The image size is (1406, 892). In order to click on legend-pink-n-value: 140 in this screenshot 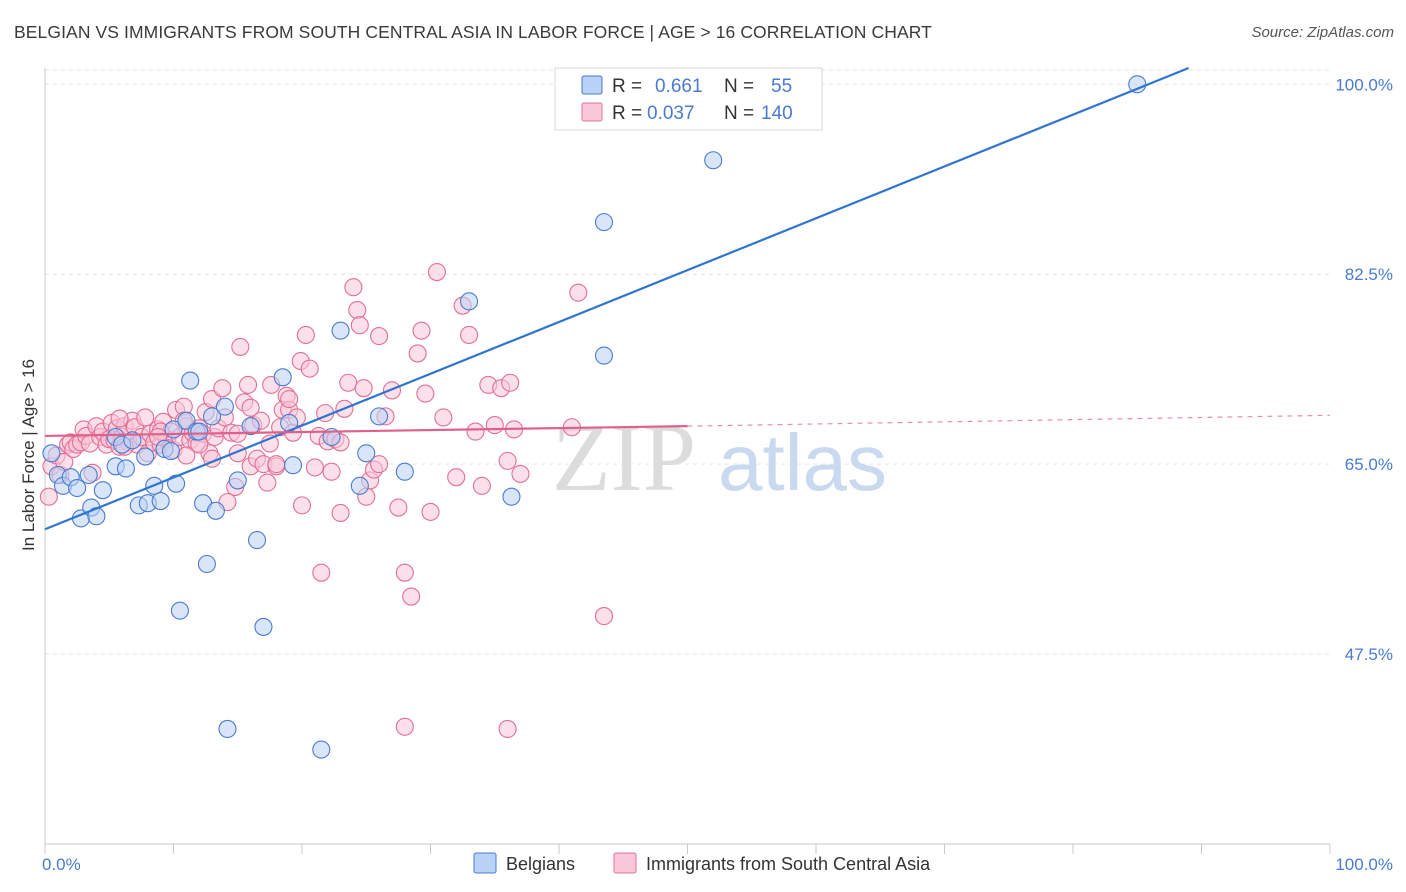, I will do `click(777, 113)`.